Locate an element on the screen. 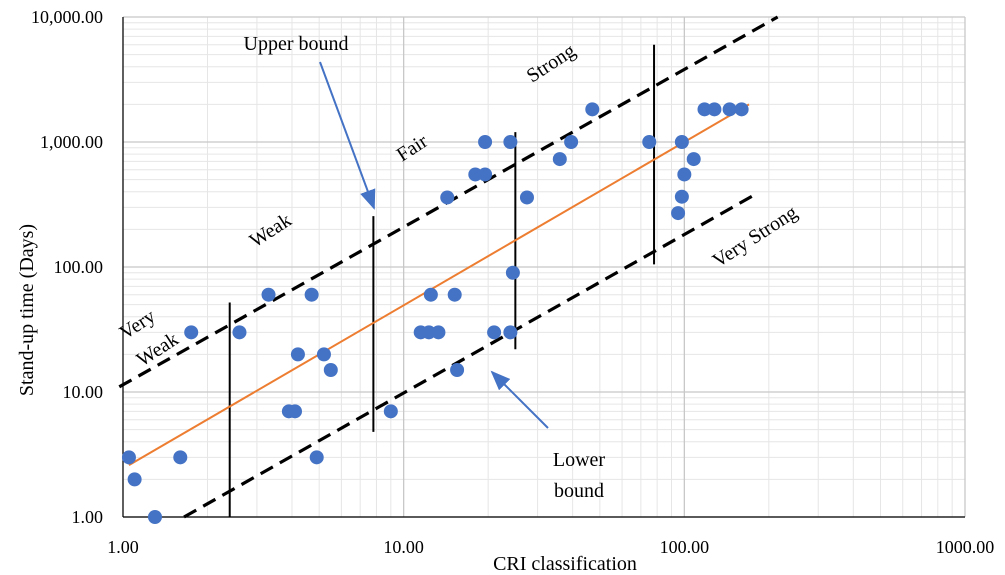 This screenshot has height=575, width=1005. y-tick-label: 10,000.00 is located at coordinates (67, 17).